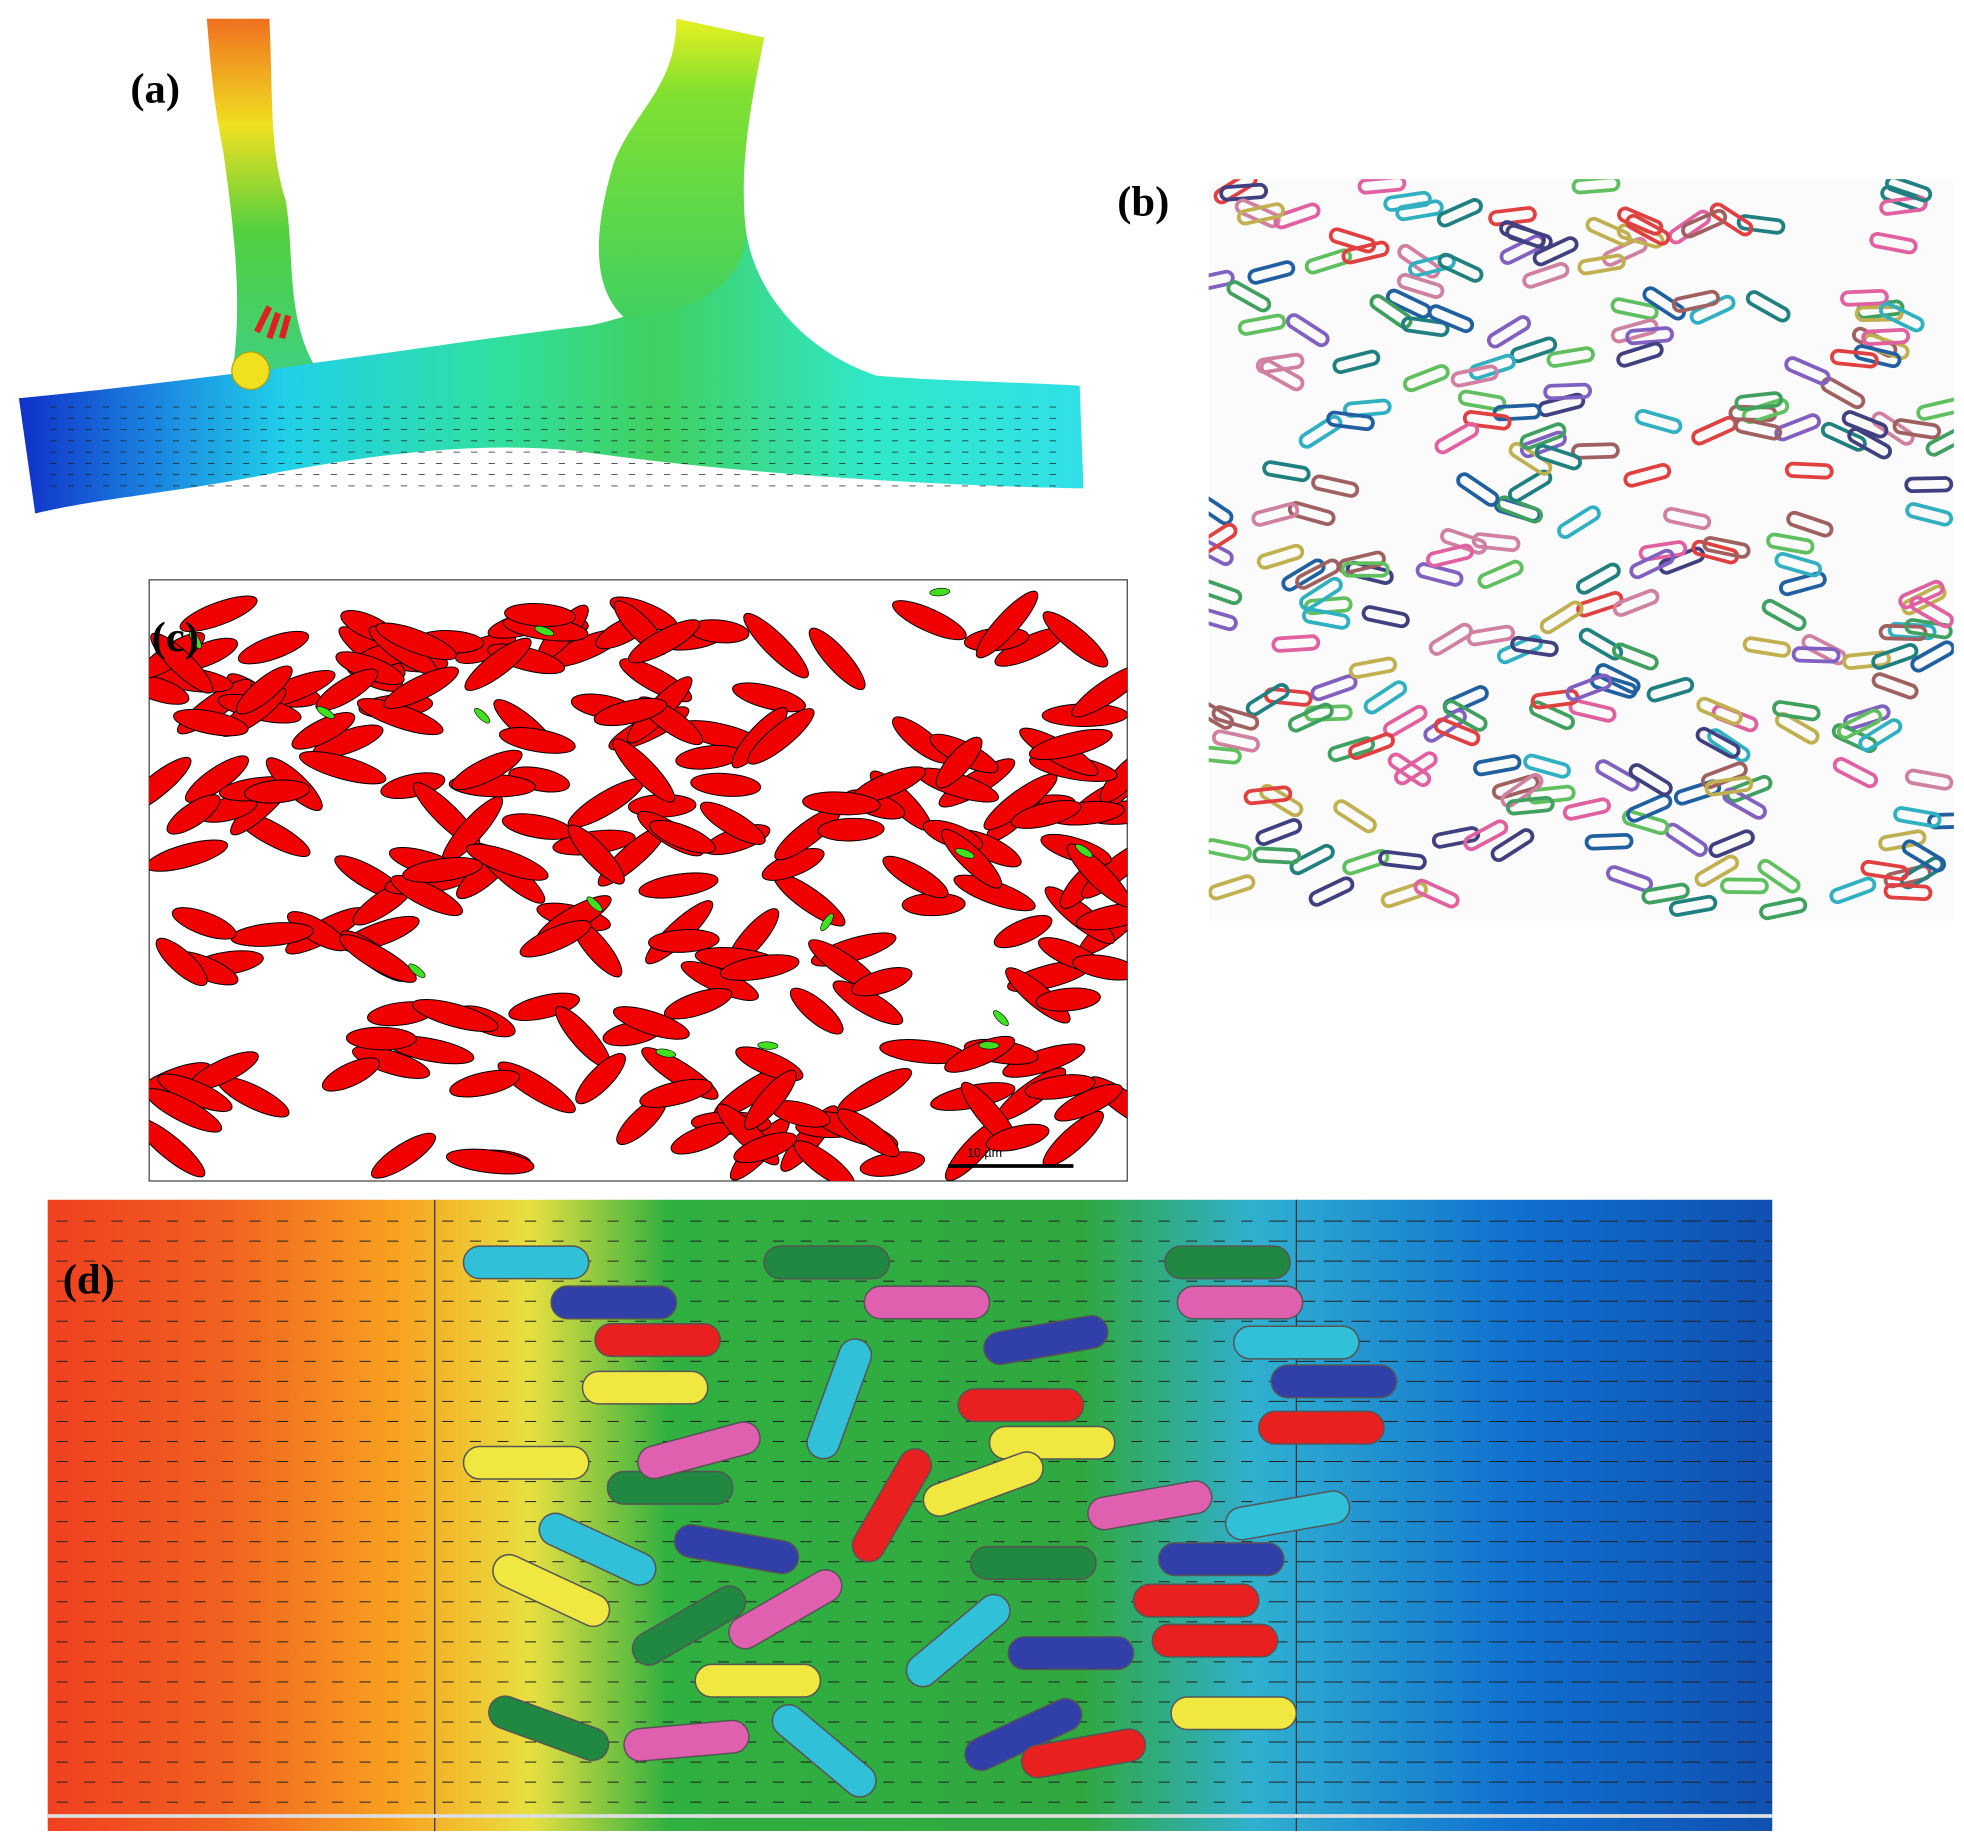  Describe the element at coordinates (984, 1153) in the screenshot. I see `scale-bar-label: 10 µm` at that location.